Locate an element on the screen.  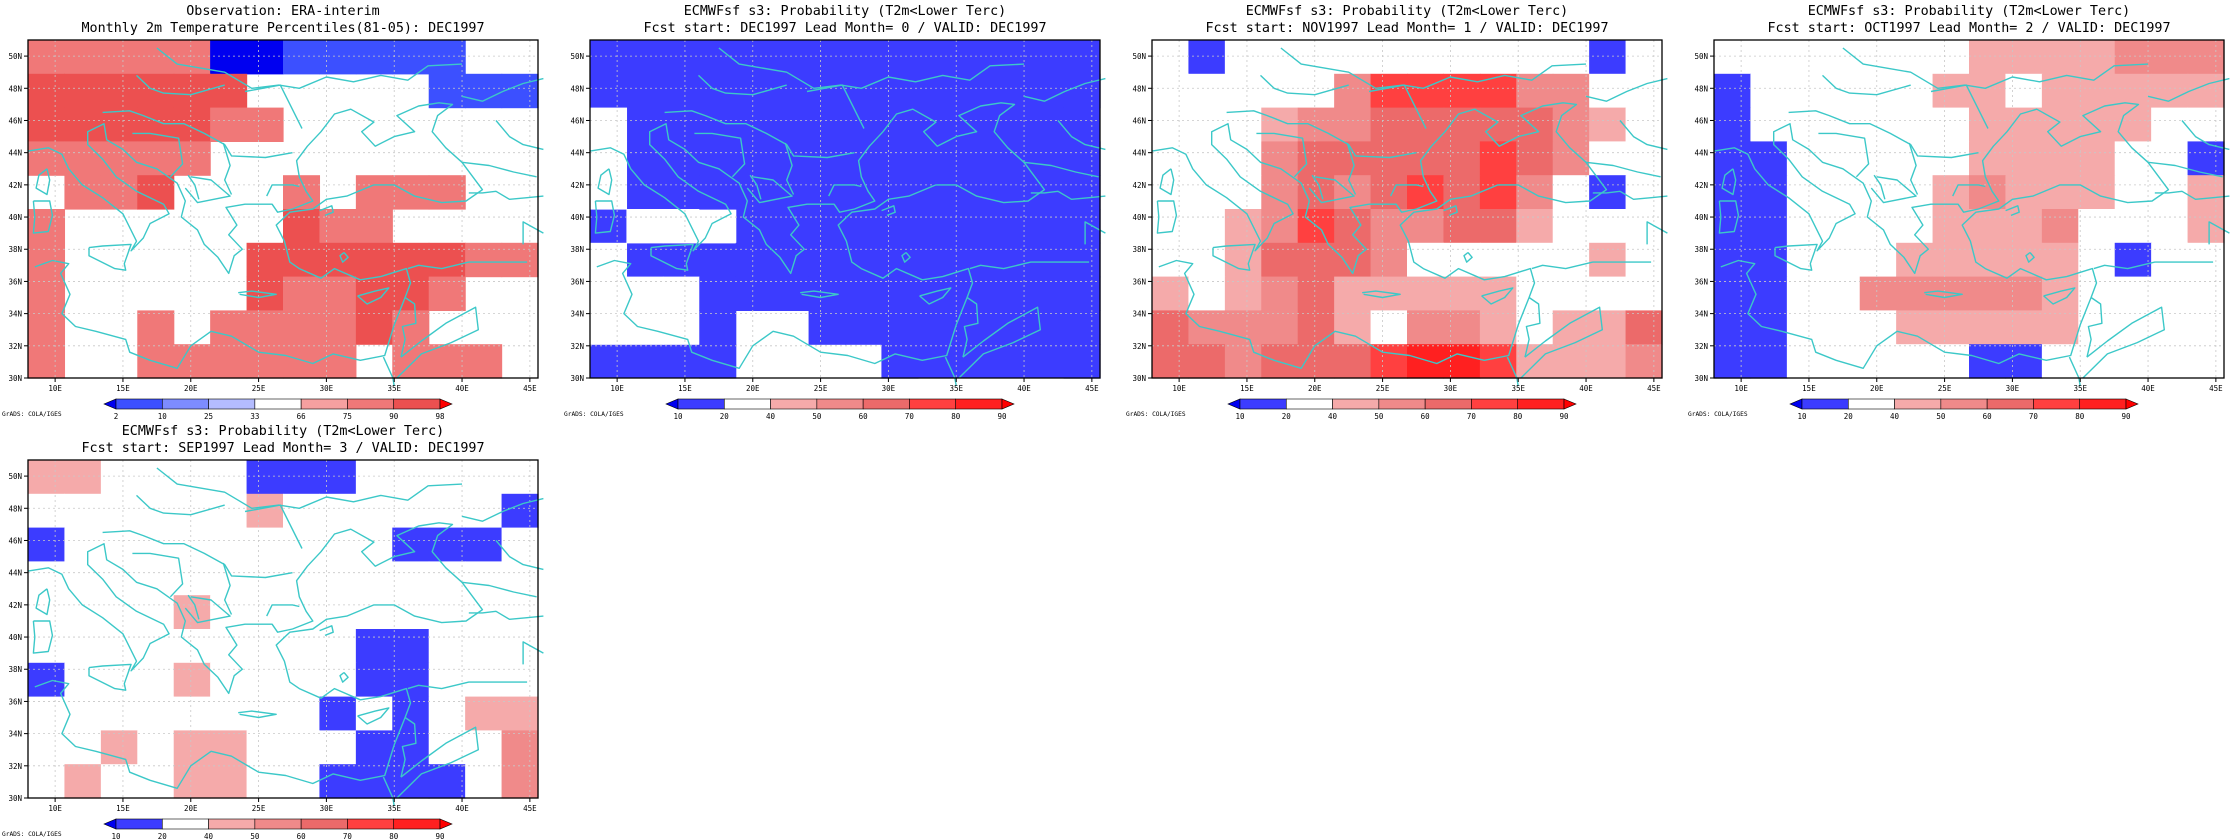
x-tick-label: 15E is located at coordinates (685, 388).